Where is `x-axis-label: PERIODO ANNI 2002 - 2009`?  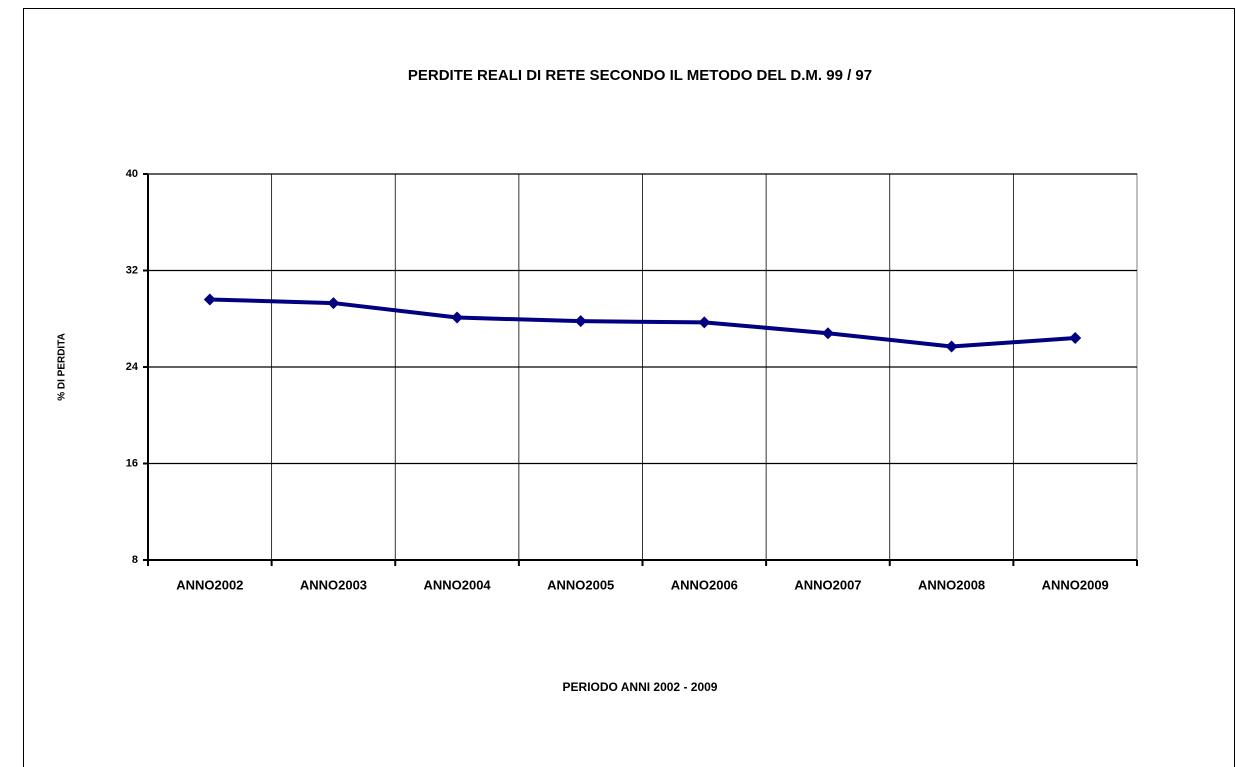
x-axis-label: PERIODO ANNI 2002 - 2009 is located at coordinates (640, 687).